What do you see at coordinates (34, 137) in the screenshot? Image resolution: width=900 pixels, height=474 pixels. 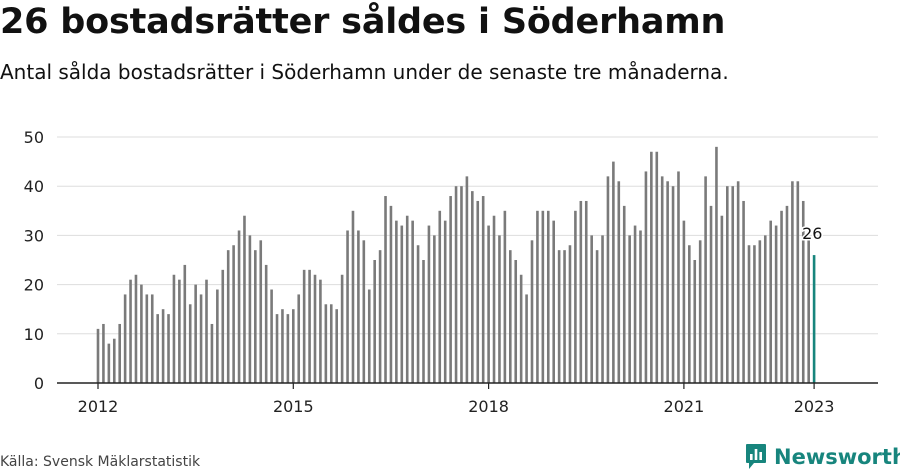 I see `y-tick-label: 50` at bounding box center [34, 137].